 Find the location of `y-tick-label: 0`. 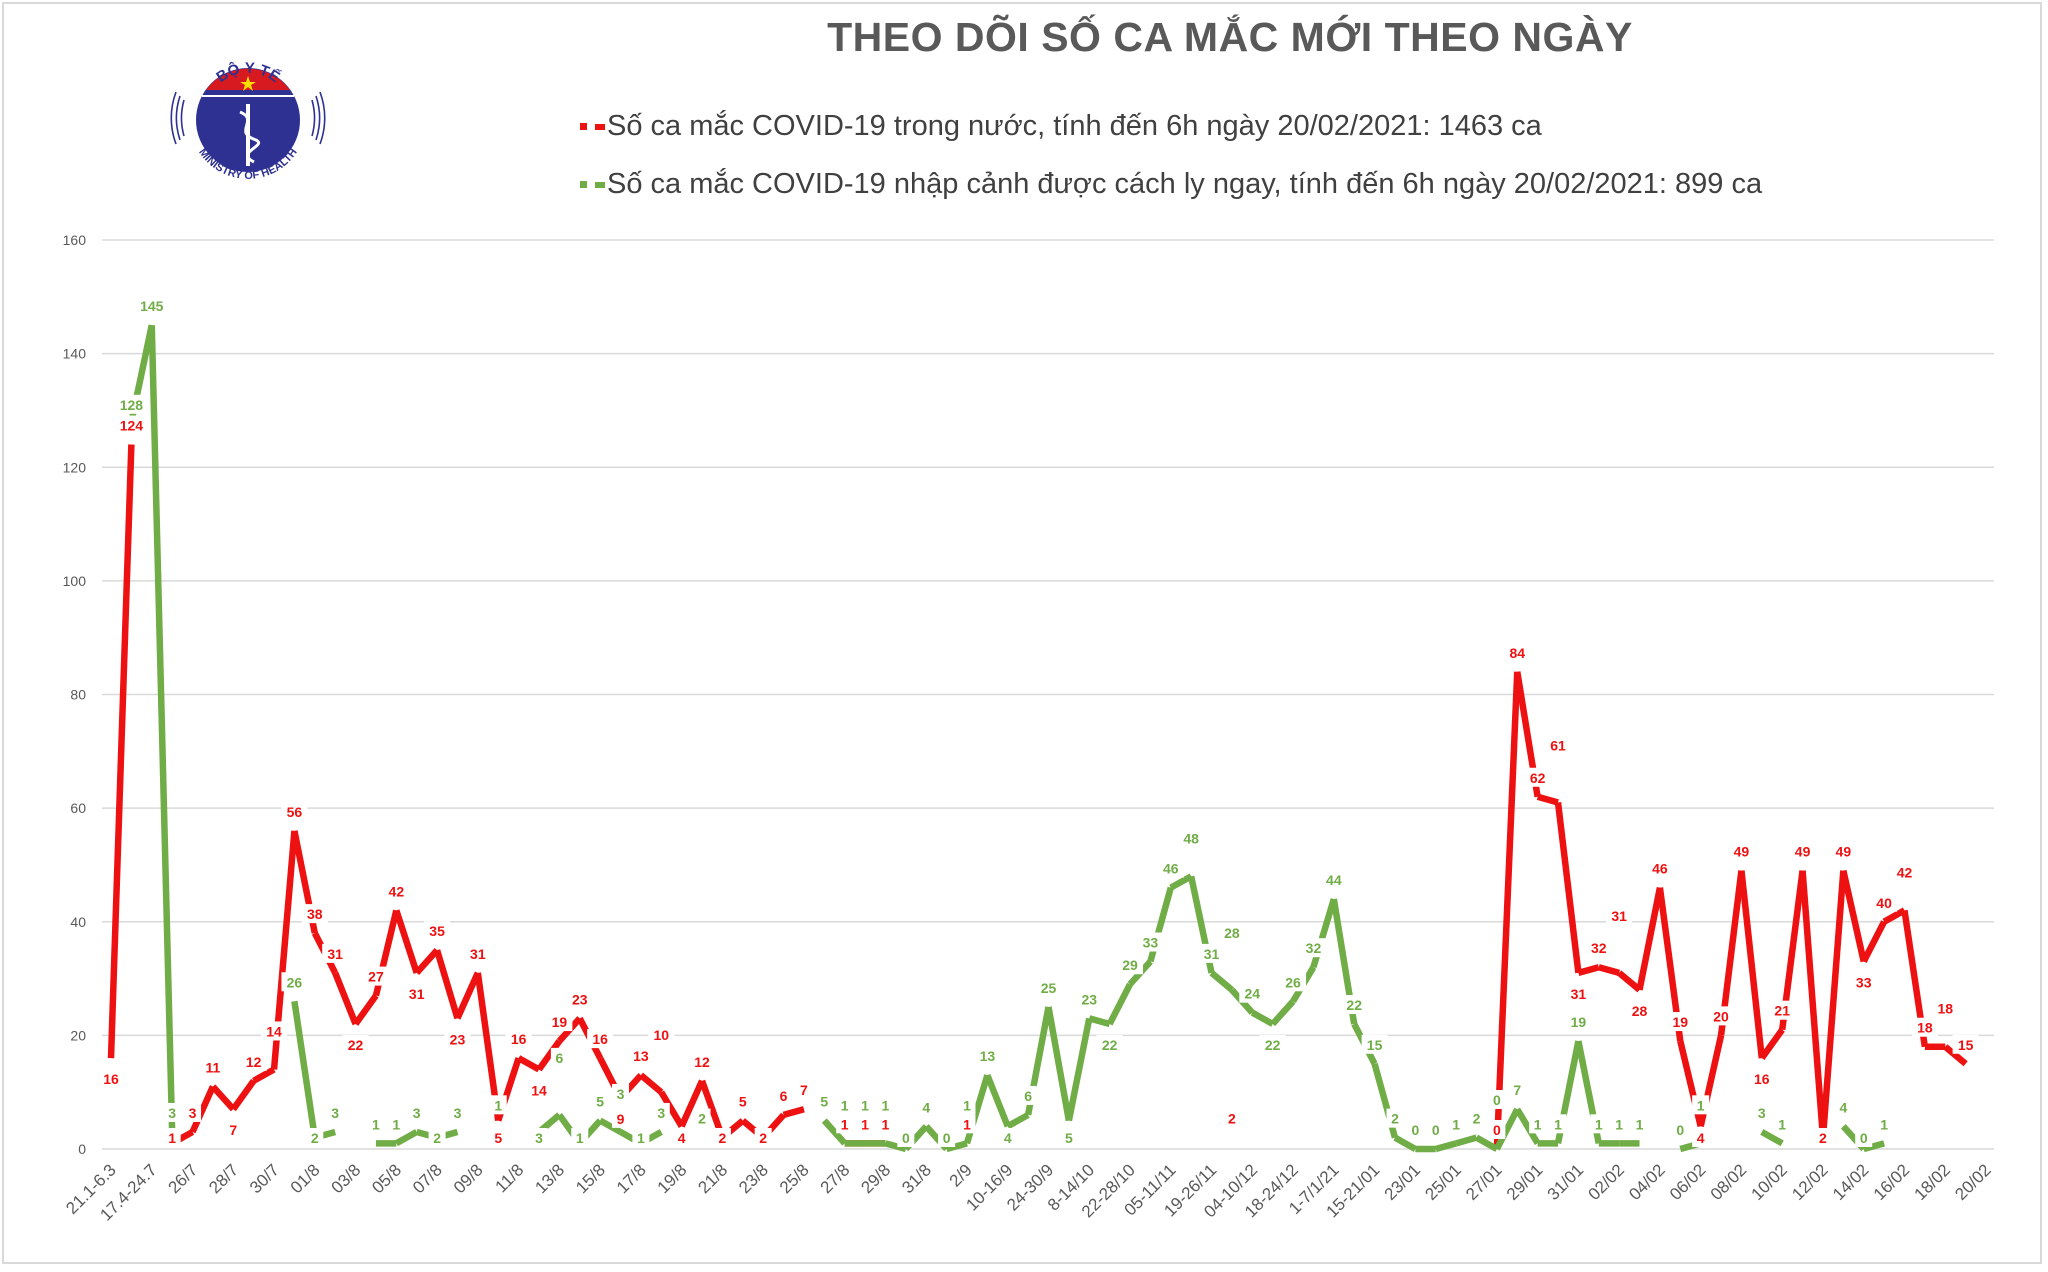

y-tick-label: 0 is located at coordinates (82, 1149).